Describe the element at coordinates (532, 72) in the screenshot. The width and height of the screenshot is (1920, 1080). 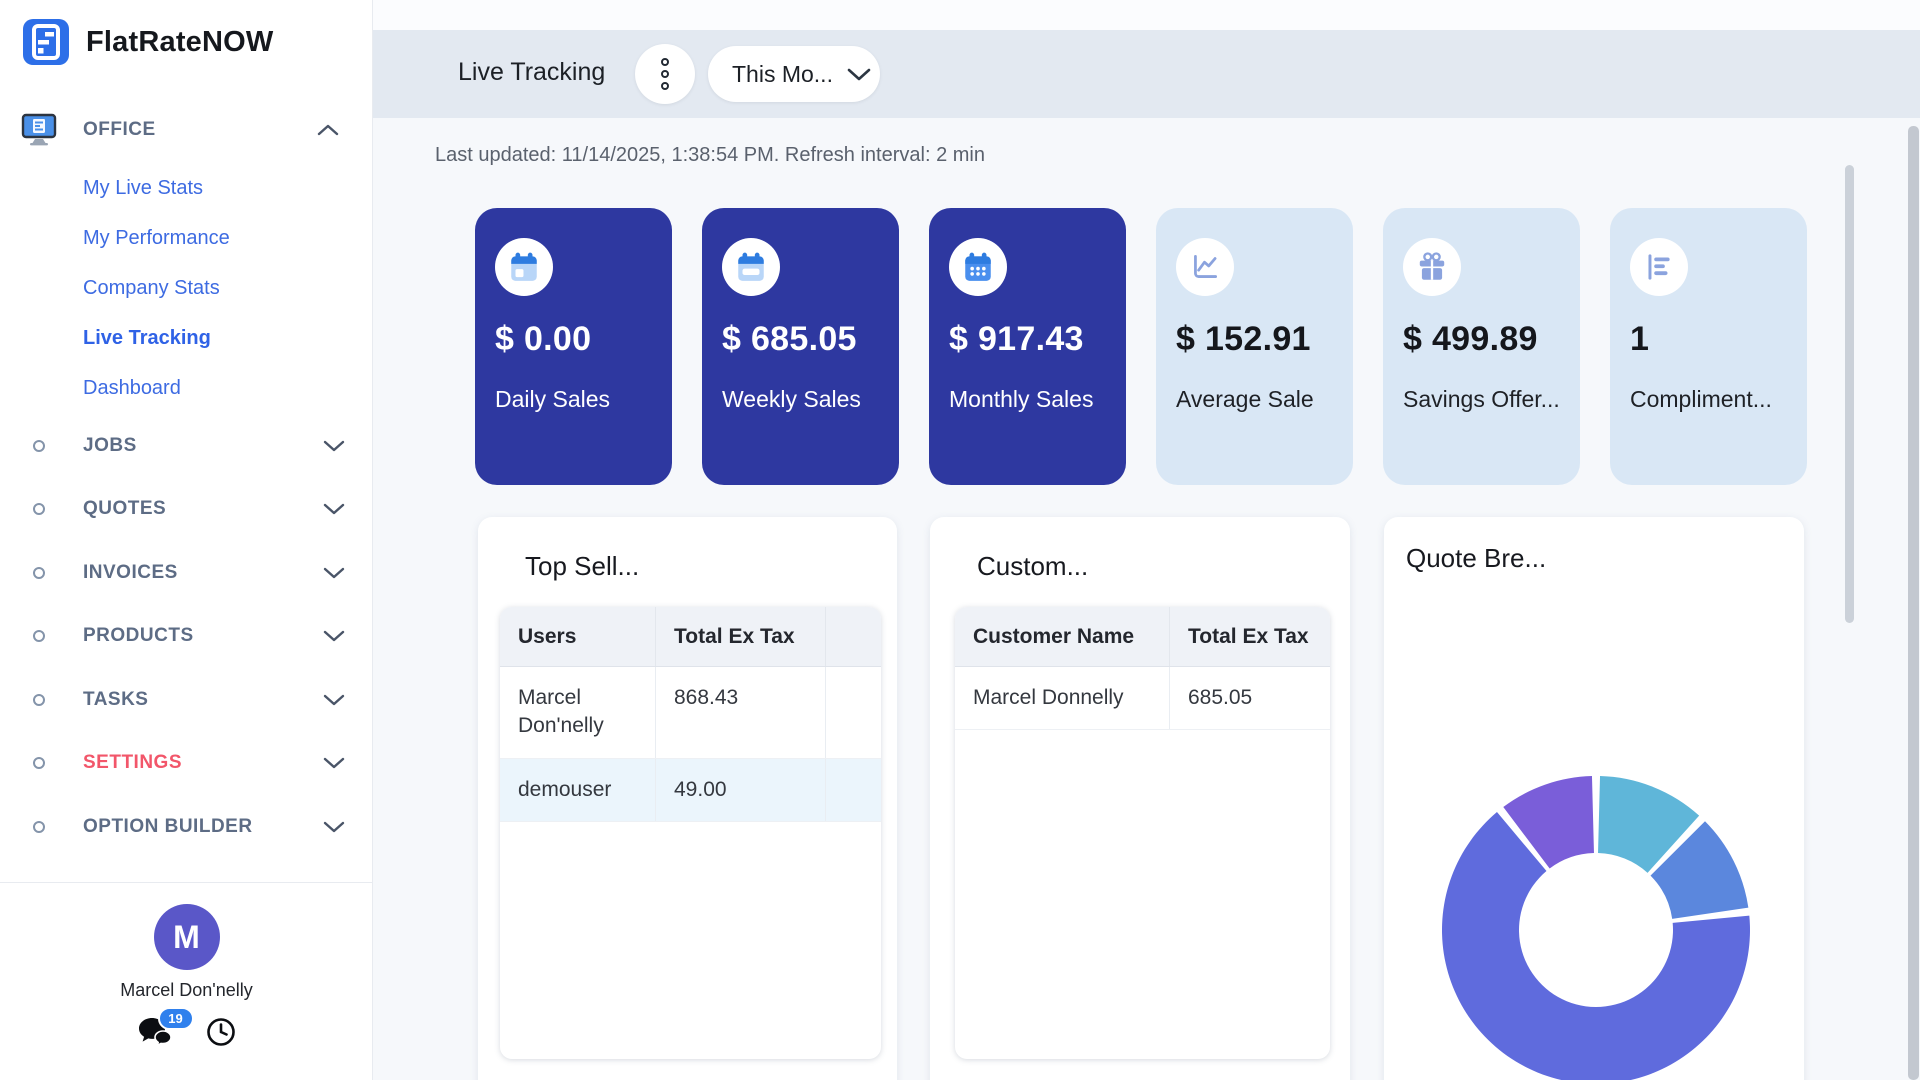
I see `page-title: Live Tracking` at that location.